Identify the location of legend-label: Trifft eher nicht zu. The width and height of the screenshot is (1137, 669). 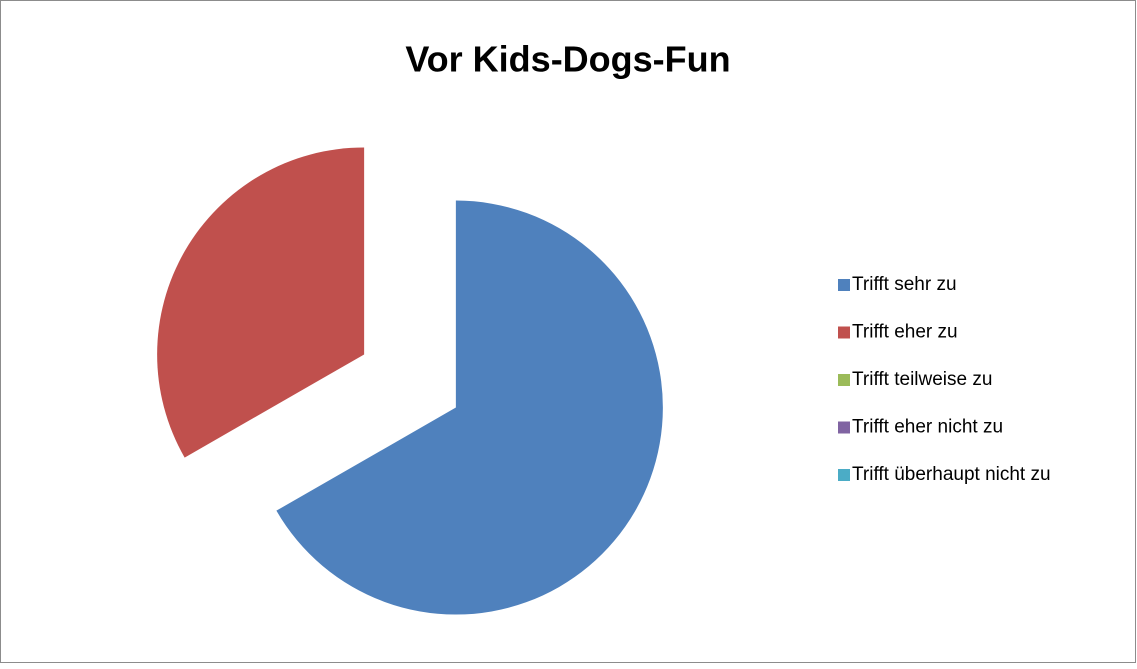
(927, 427).